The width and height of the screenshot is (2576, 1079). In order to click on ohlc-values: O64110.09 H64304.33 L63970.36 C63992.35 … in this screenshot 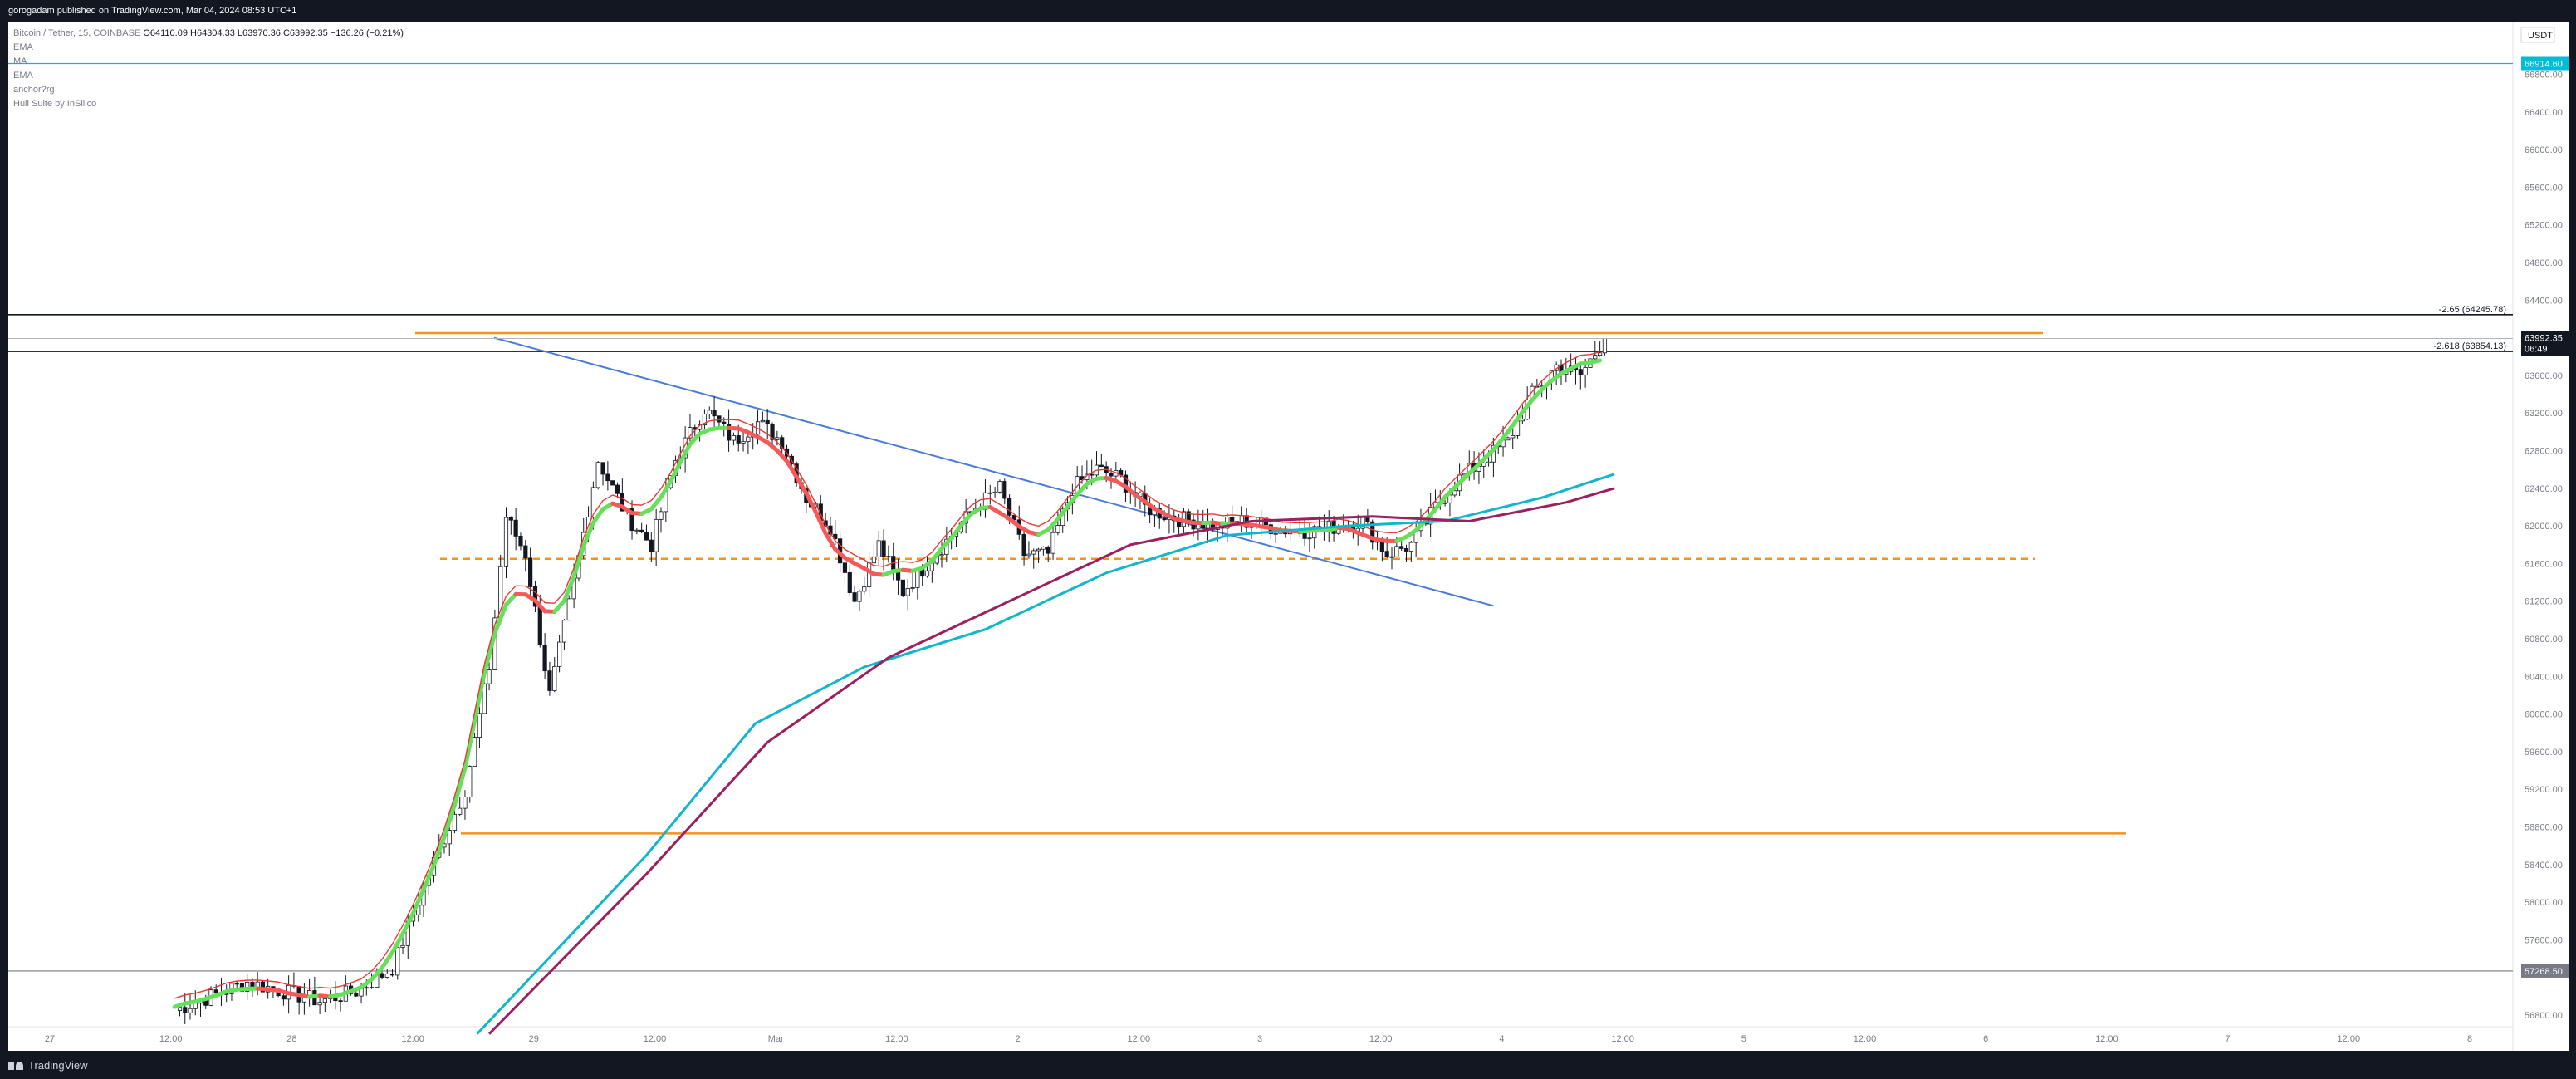, I will do `click(273, 33)`.